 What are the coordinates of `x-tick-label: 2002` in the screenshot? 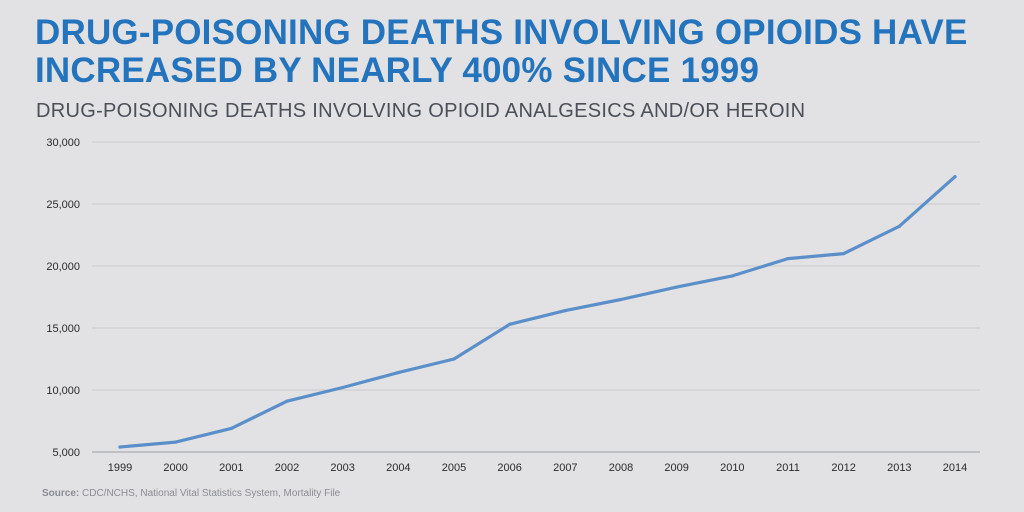 It's located at (287, 468).